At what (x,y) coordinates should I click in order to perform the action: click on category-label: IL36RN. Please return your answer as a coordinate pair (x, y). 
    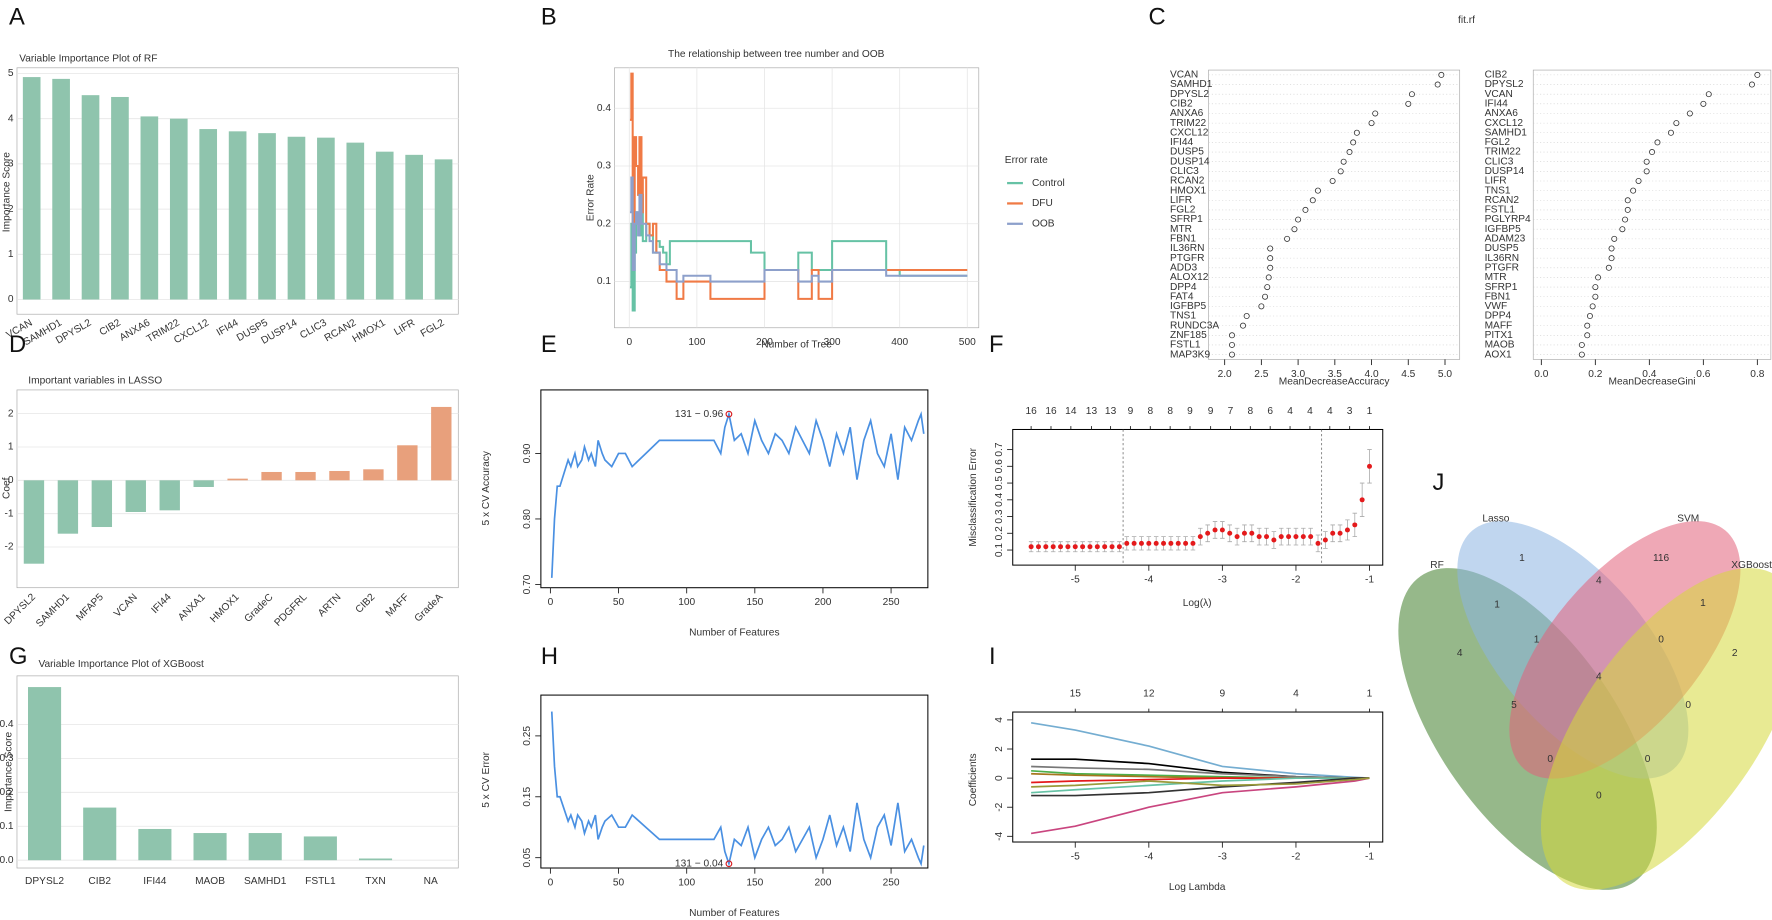
    Looking at the image, I should click on (1187, 248).